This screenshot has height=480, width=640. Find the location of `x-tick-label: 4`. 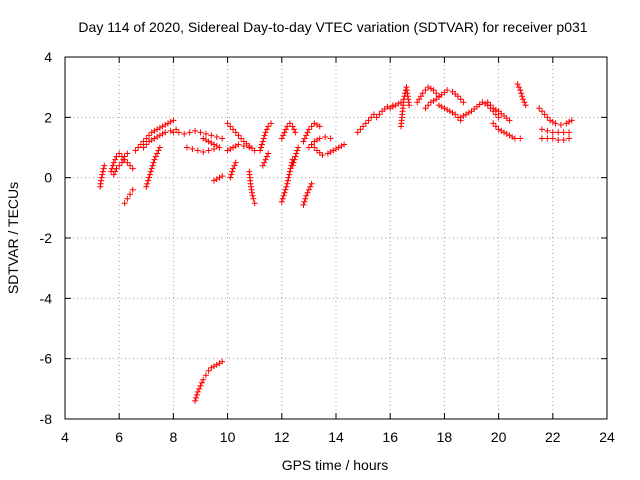

x-tick-label: 4 is located at coordinates (65, 437).